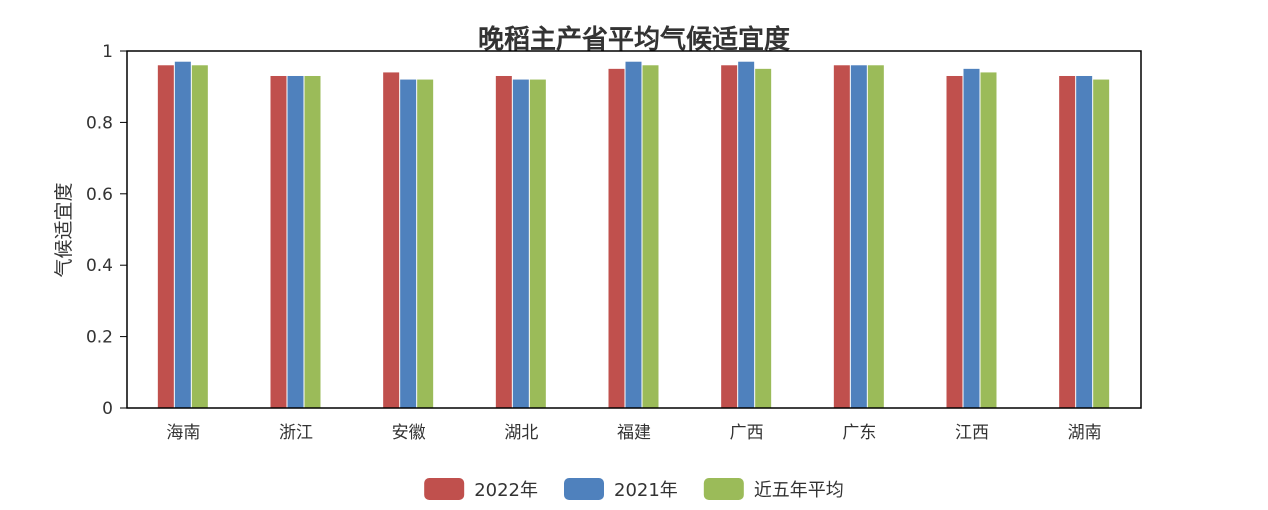  What do you see at coordinates (799, 490) in the screenshot?
I see `legend-label: 近五年平均` at bounding box center [799, 490].